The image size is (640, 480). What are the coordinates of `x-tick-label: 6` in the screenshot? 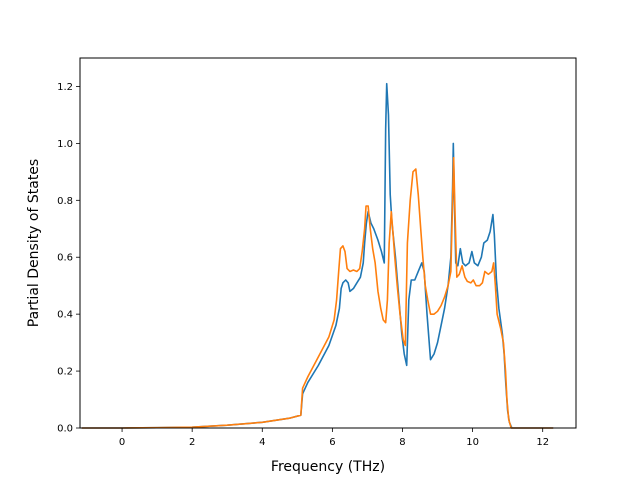 It's located at (332, 442).